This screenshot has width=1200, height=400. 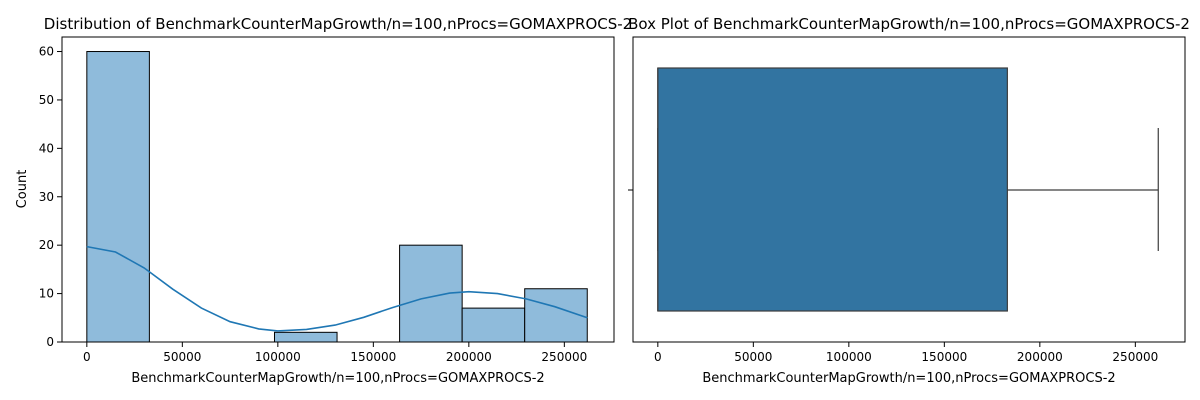 I want to click on histogram-y-tick-label: 40, so click(x=46, y=148).